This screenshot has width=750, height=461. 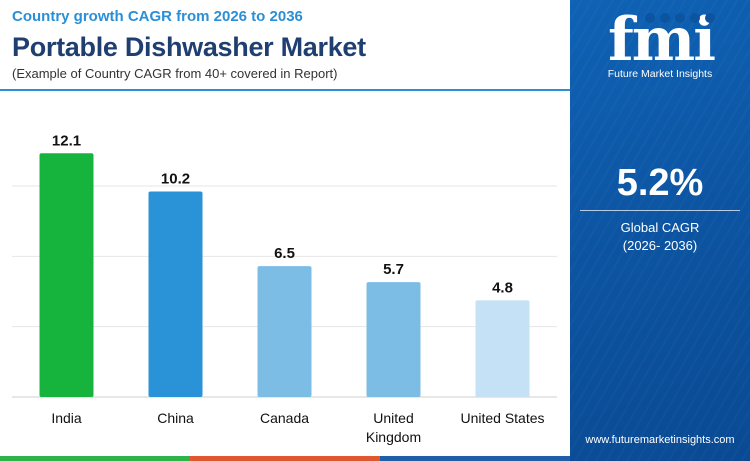 I want to click on global-cagr-label-line1: Global CAGR, so click(x=660, y=227).